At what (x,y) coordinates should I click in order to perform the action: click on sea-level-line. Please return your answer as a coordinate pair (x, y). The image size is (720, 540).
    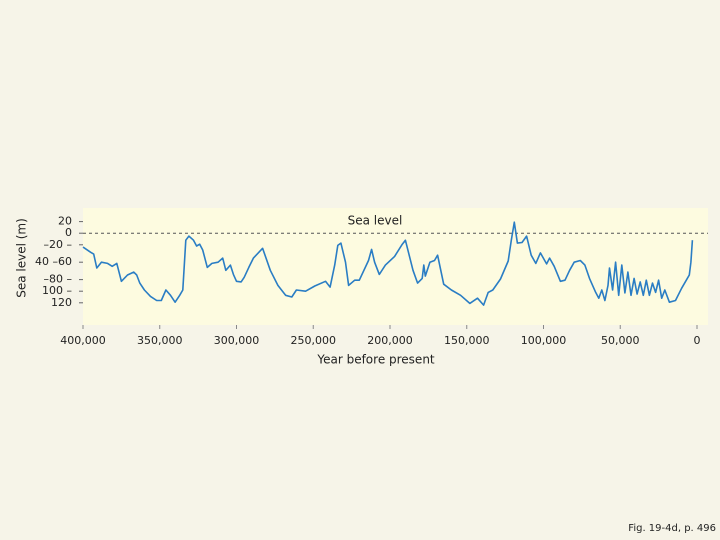
    Looking at the image, I should click on (388, 263).